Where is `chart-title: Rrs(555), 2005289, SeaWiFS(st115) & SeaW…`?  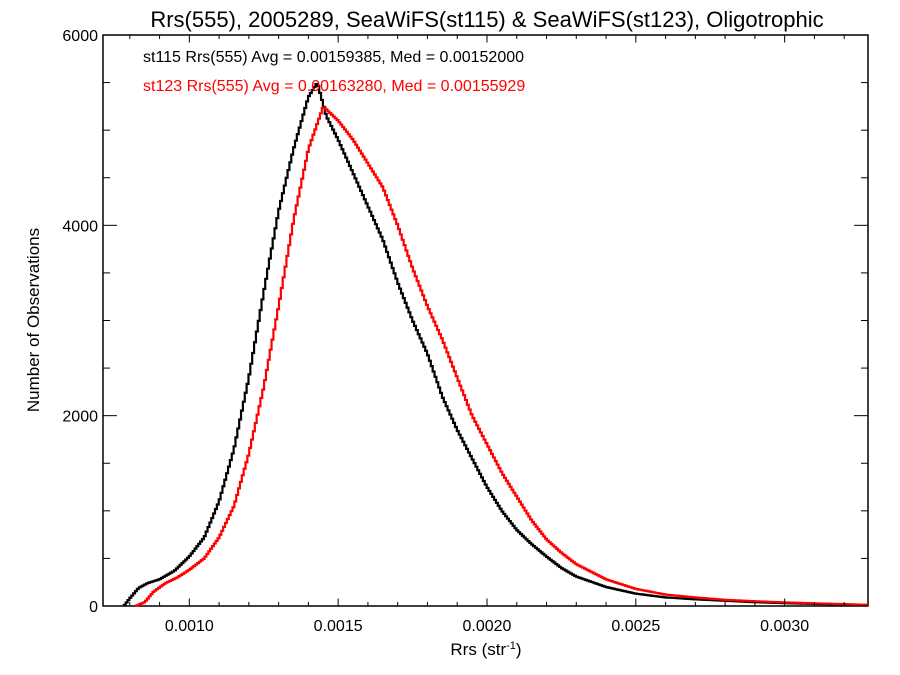
chart-title: Rrs(555), 2005289, SeaWiFS(st115) & SeaW… is located at coordinates (486, 19).